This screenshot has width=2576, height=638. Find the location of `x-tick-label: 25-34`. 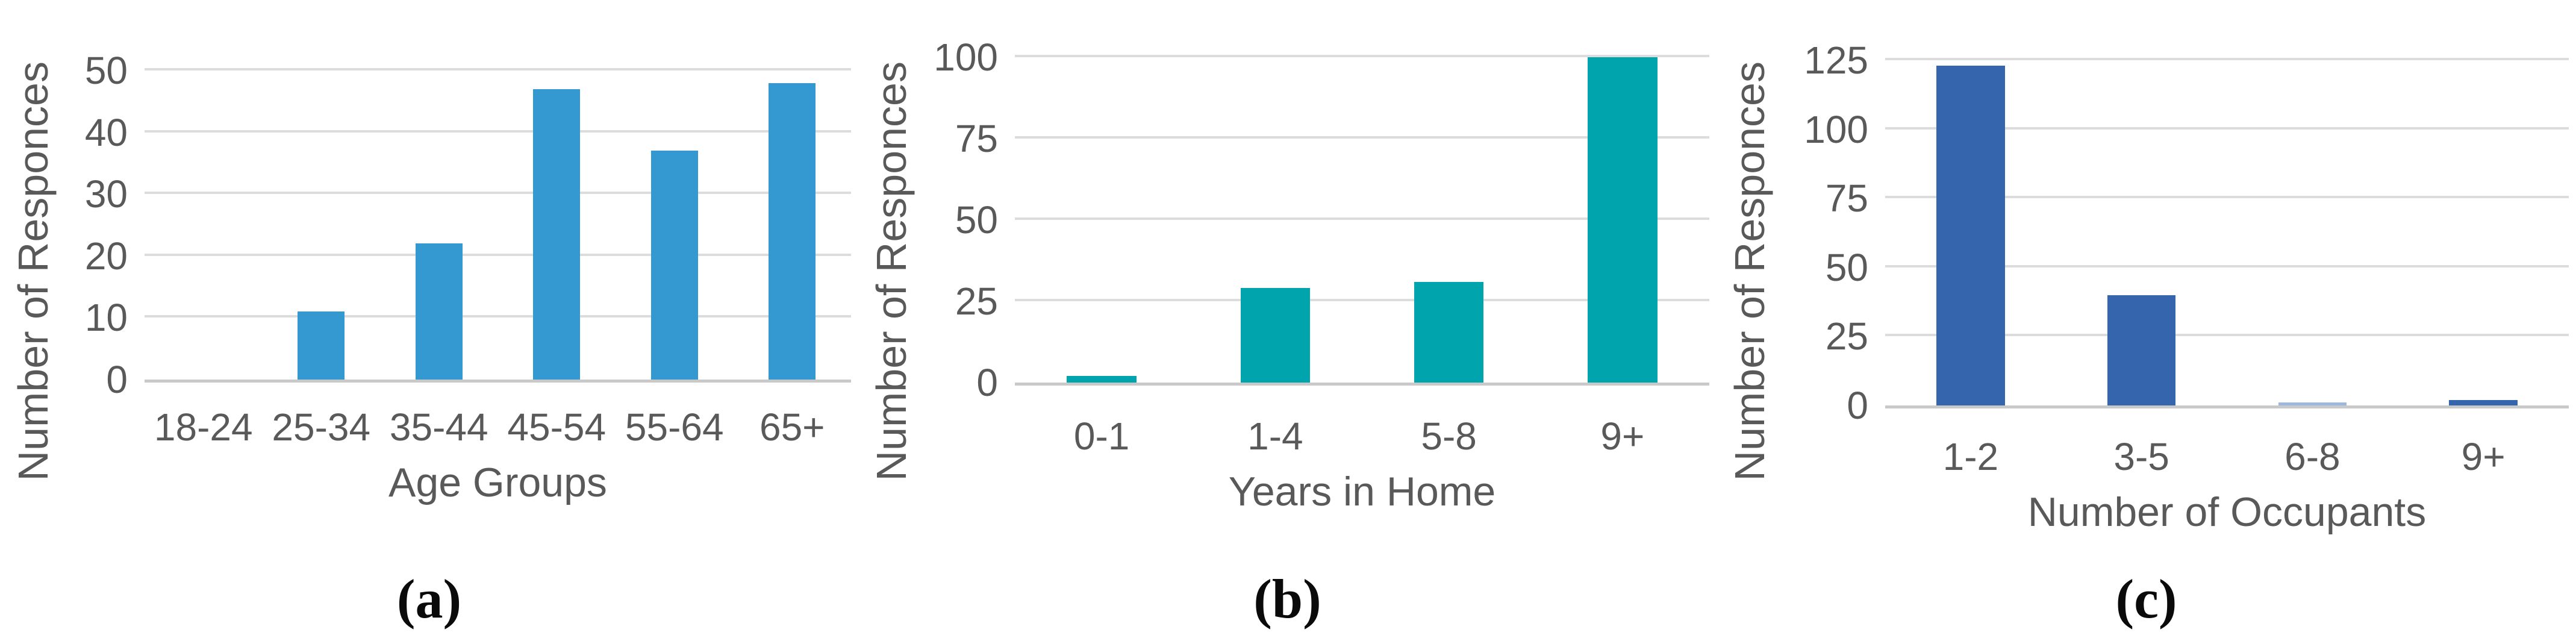

x-tick-label: 25-34 is located at coordinates (321, 427).